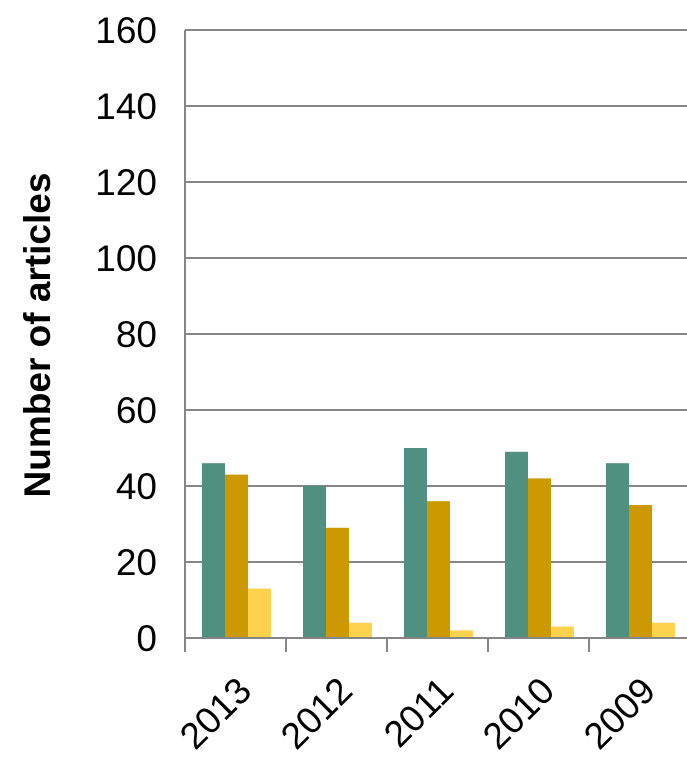  What do you see at coordinates (518, 713) in the screenshot?
I see `x-tick-label: 2010` at bounding box center [518, 713].